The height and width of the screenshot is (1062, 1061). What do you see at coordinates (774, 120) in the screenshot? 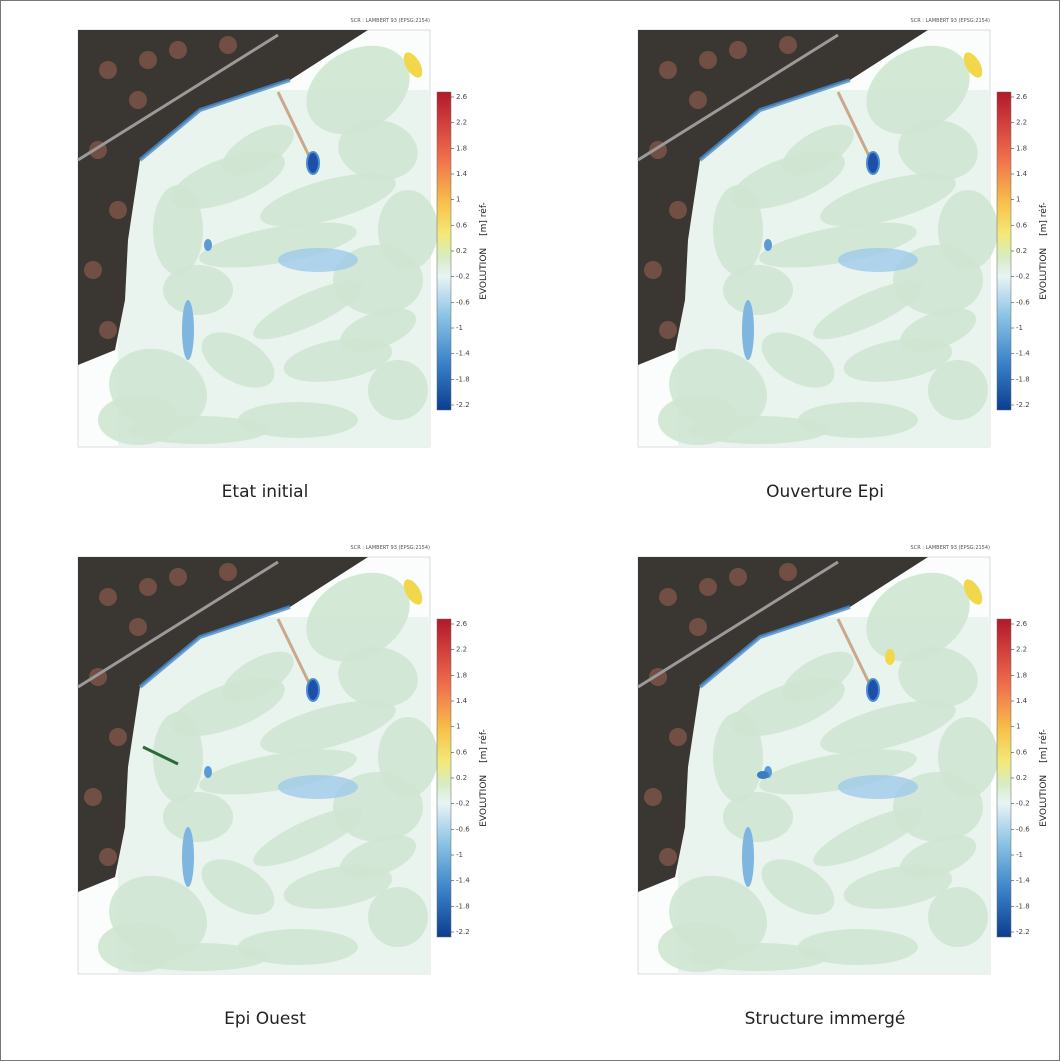
I see `coast-erosion` at bounding box center [774, 120].